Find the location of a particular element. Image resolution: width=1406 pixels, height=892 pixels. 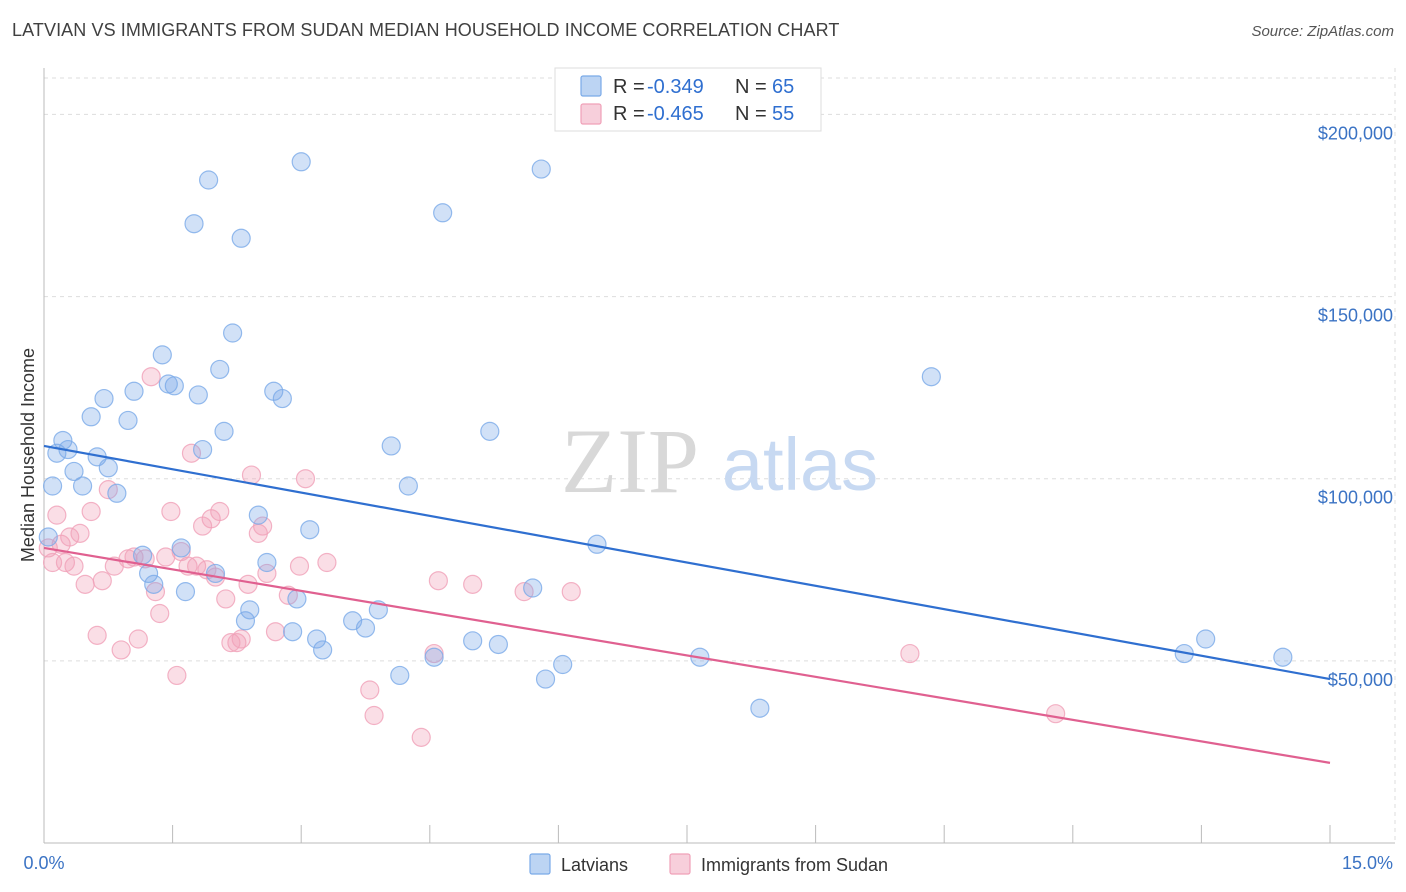

y-tick-label-1: $100,000 is located at coordinates (1355, 498).